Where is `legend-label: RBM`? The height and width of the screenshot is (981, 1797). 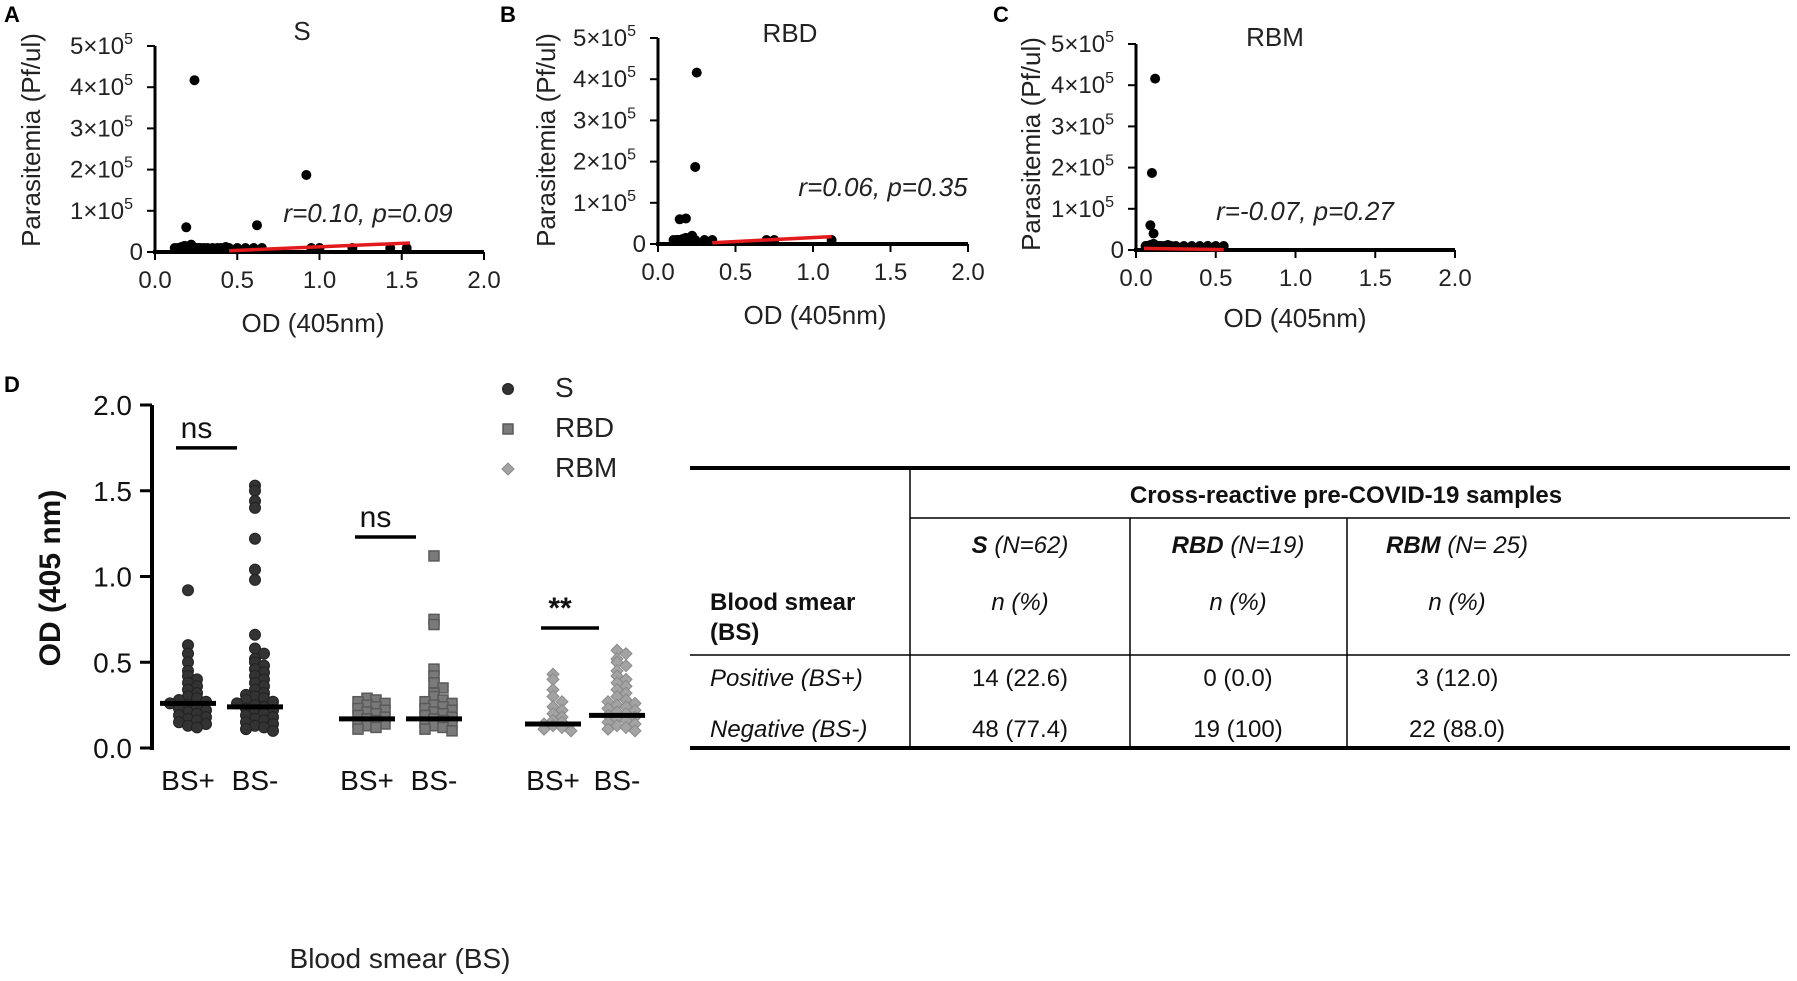 legend-label: RBM is located at coordinates (586, 467).